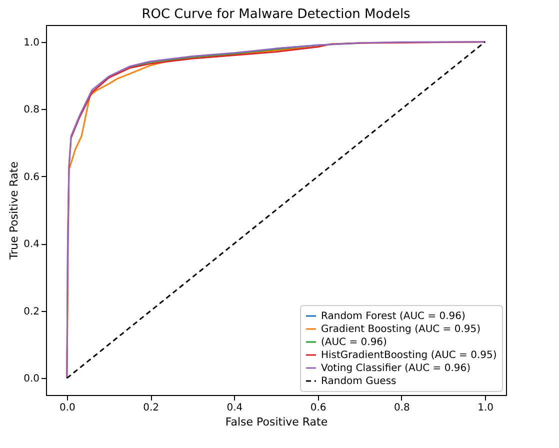  I want to click on legend-label: Voting Classifier (AUC = 0.96), so click(396, 368).